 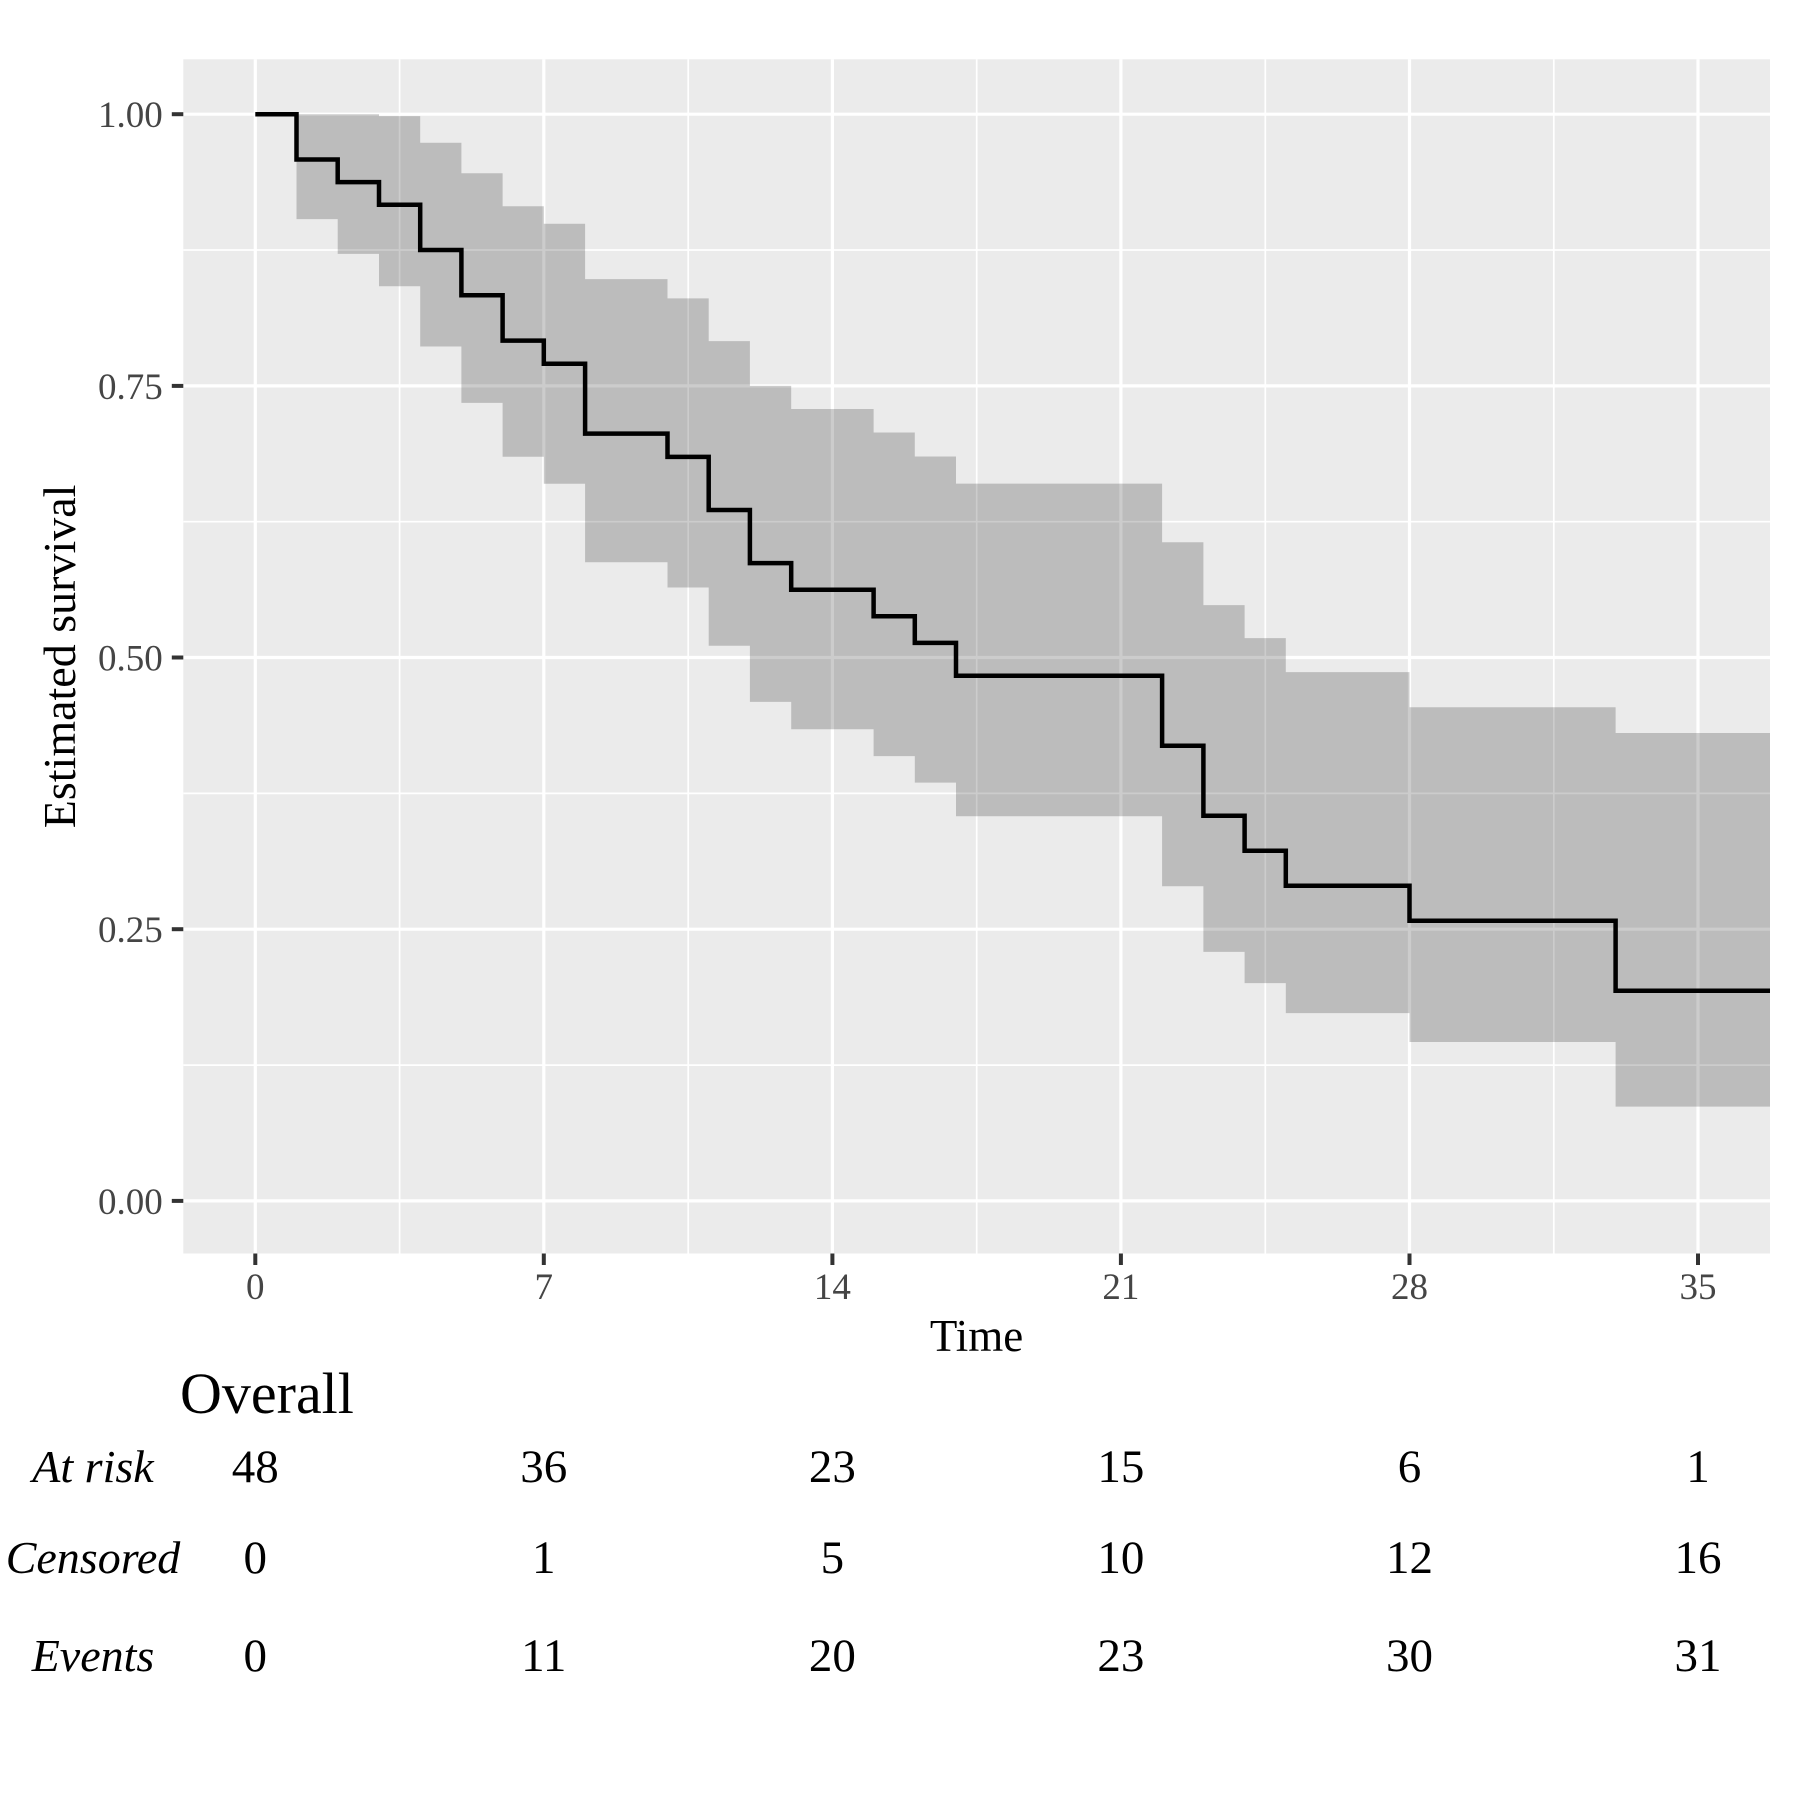 I want to click on svg-text: 36, so click(x=543, y=1467).